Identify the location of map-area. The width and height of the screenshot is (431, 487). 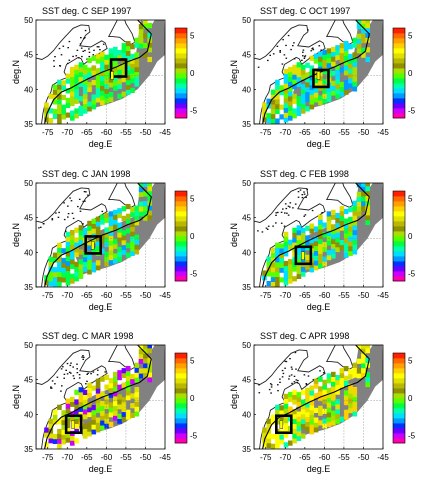
(318, 397).